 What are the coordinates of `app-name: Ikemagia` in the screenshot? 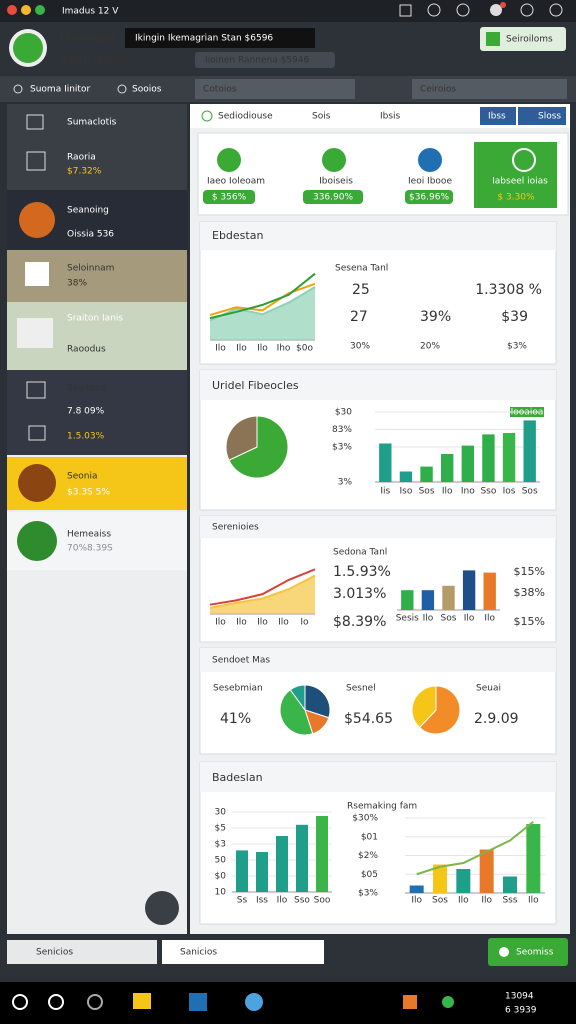 It's located at (88, 37).